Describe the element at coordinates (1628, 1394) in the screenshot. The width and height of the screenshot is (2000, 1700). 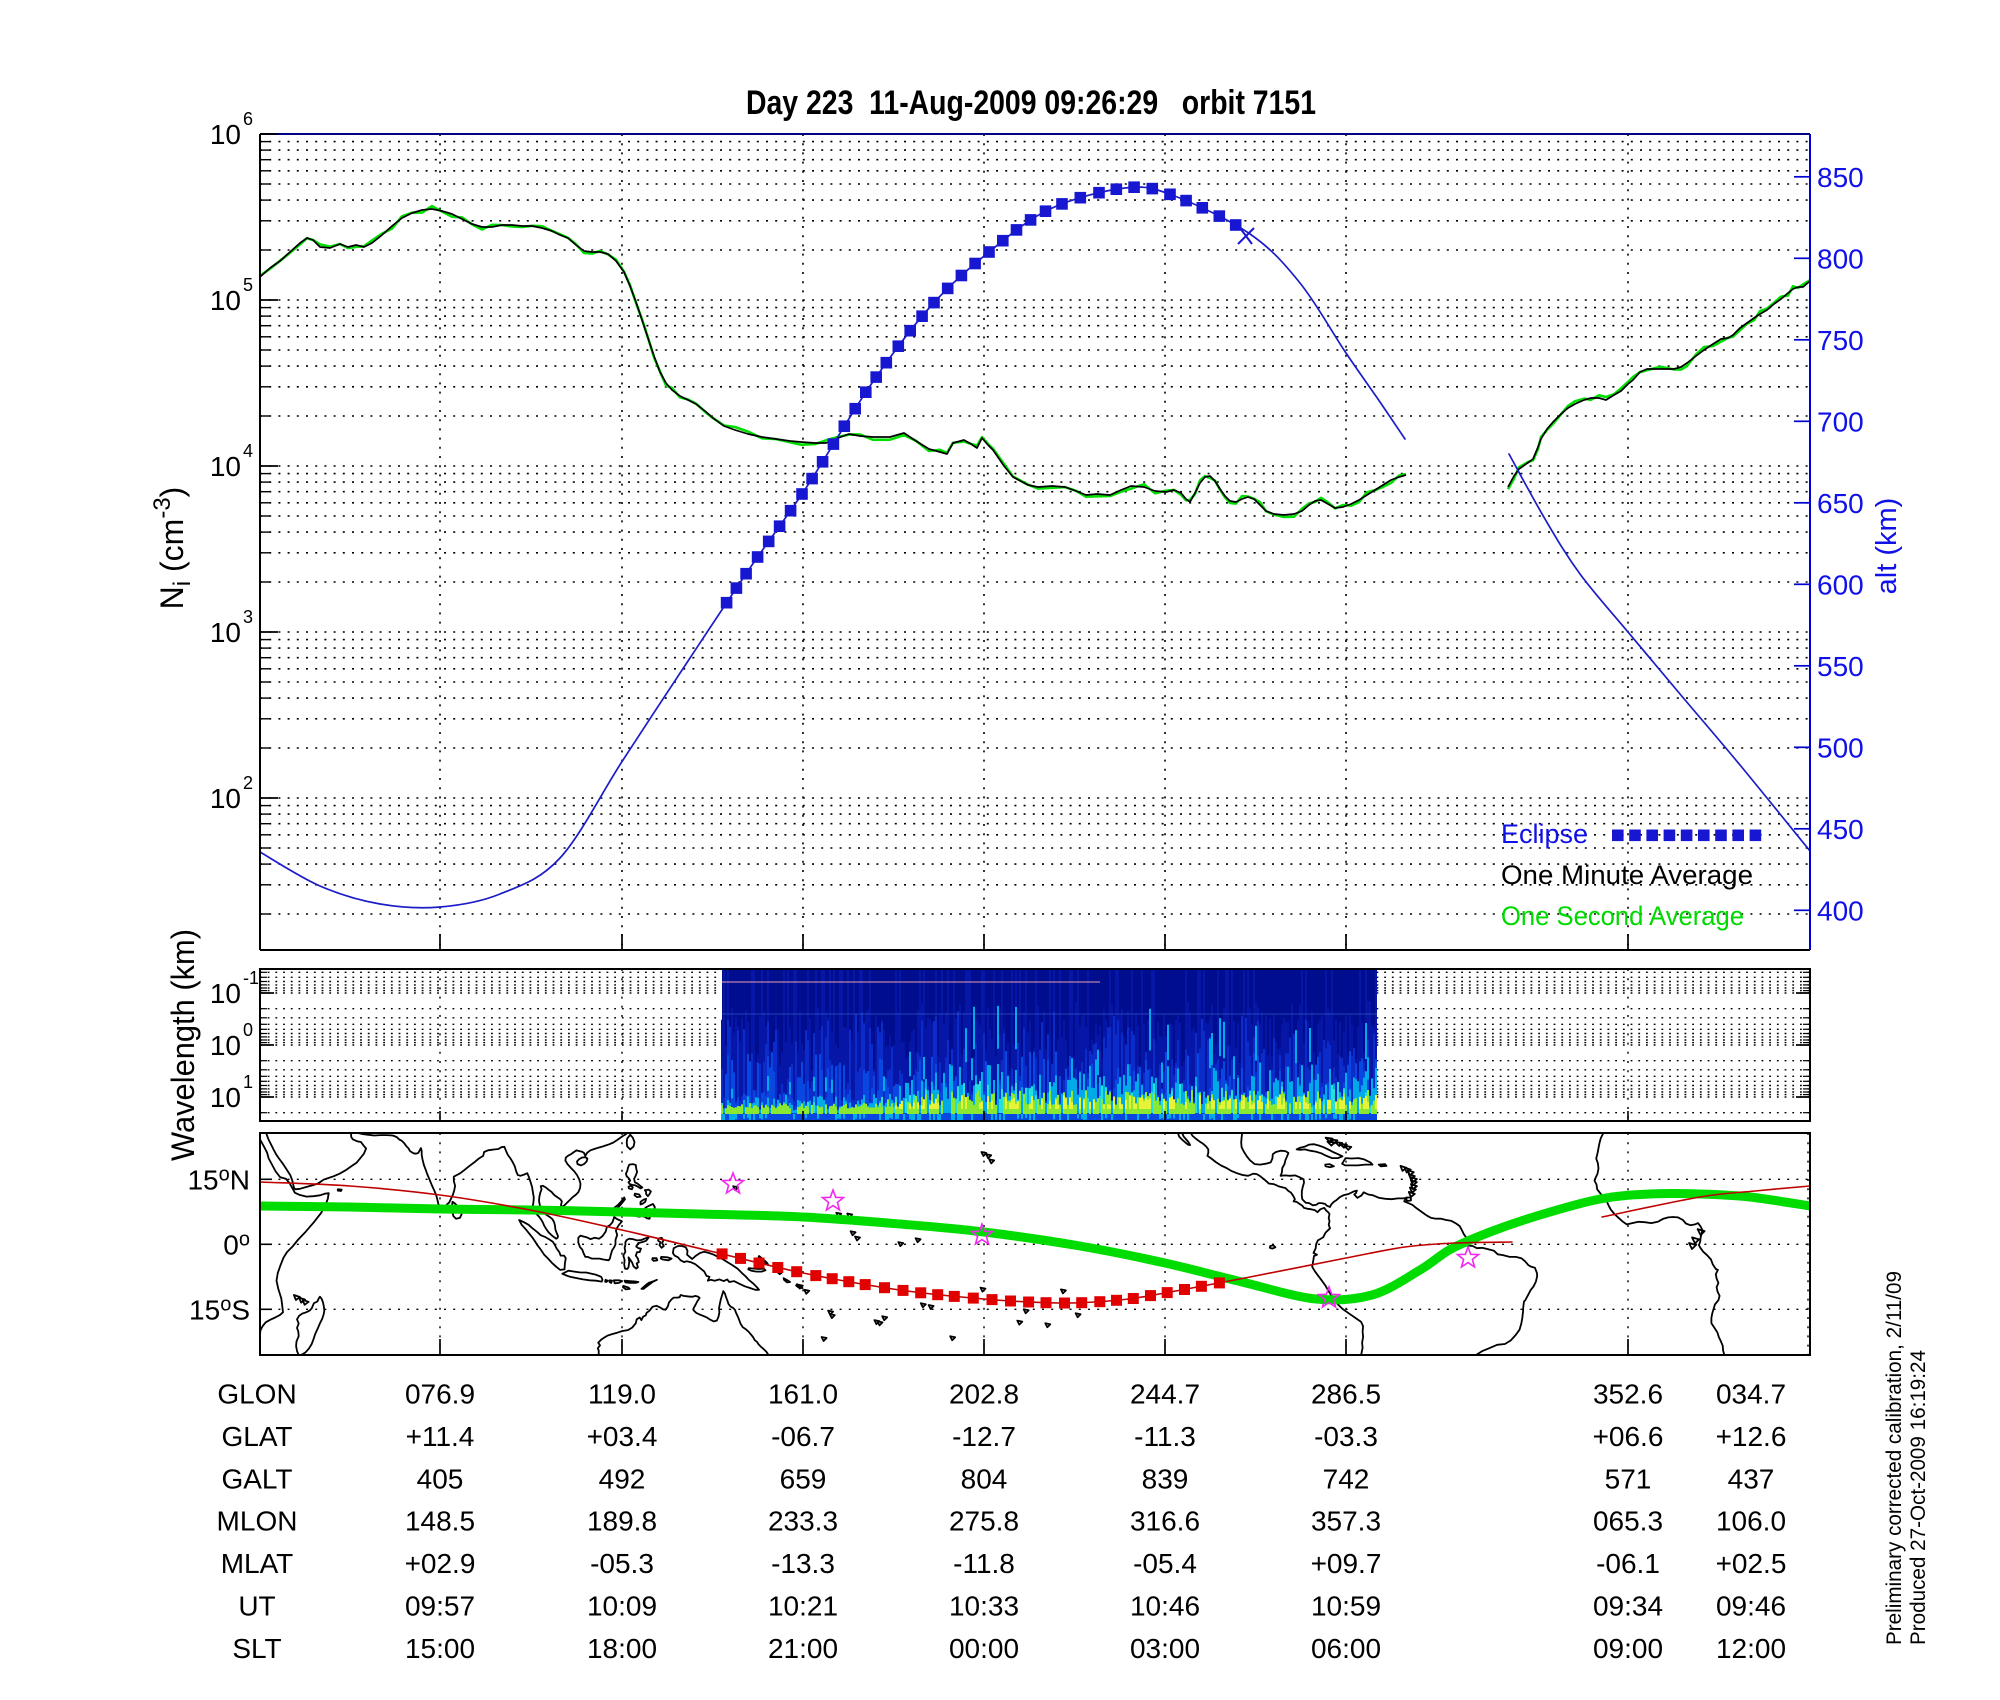
I see `svg-text: 352.6` at that location.